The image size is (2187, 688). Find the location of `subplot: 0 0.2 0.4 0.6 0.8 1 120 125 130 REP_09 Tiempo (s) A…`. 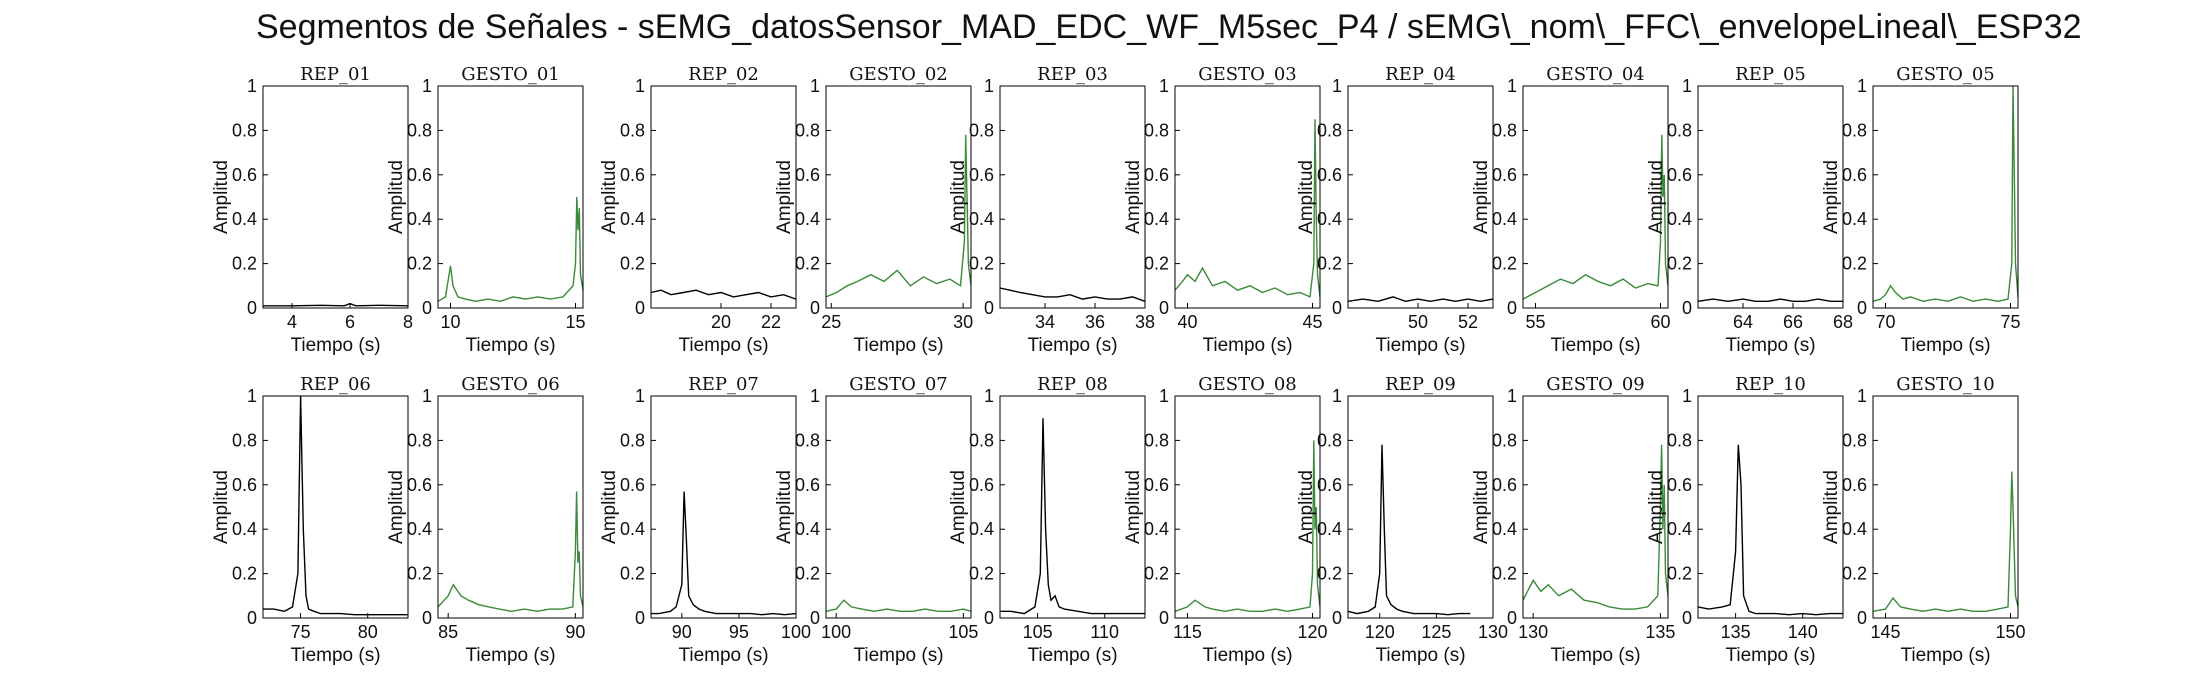

subplot: 0 0.2 0.4 0.6 0.8 1 120 125 130 REP_09 Tiempo (s) A… is located at coordinates (1402, 520).